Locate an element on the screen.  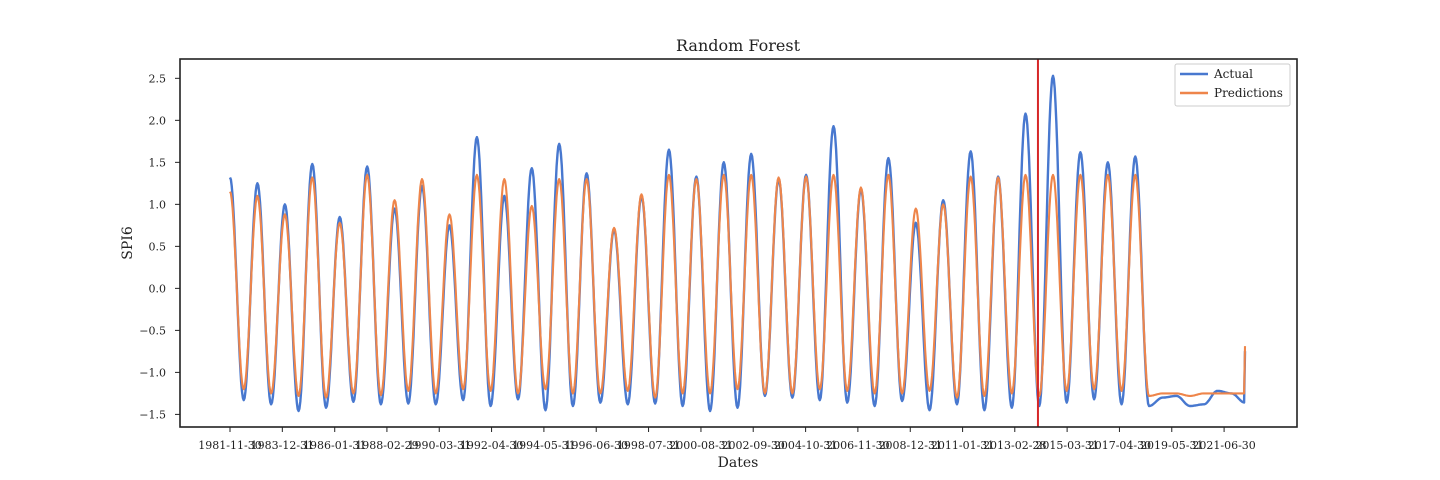
x-tick-label: 1998-07-31 is located at coordinates (648, 445).